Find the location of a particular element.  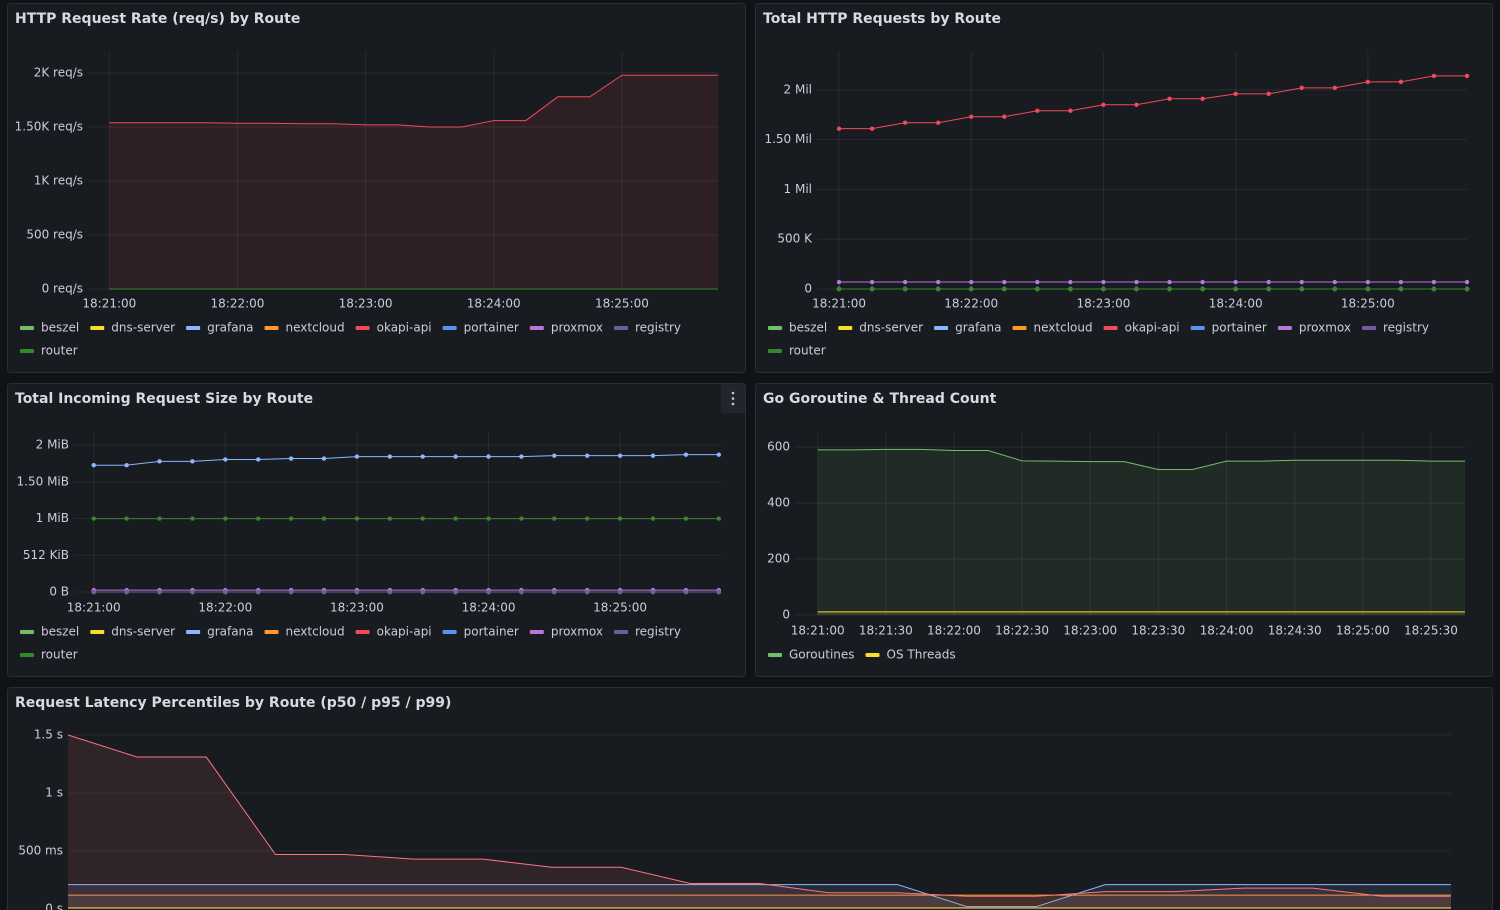

legend-item: Goroutines is located at coordinates (811, 655).